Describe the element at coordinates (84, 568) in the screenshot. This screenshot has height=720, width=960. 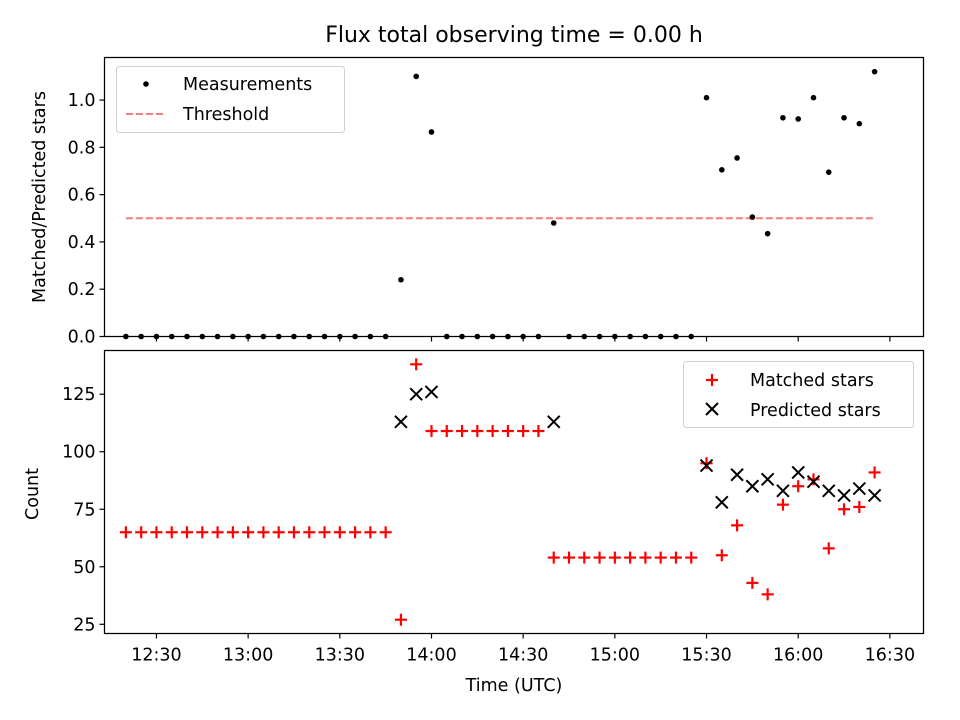
I see `bottom-y-tick-label: 50` at that location.